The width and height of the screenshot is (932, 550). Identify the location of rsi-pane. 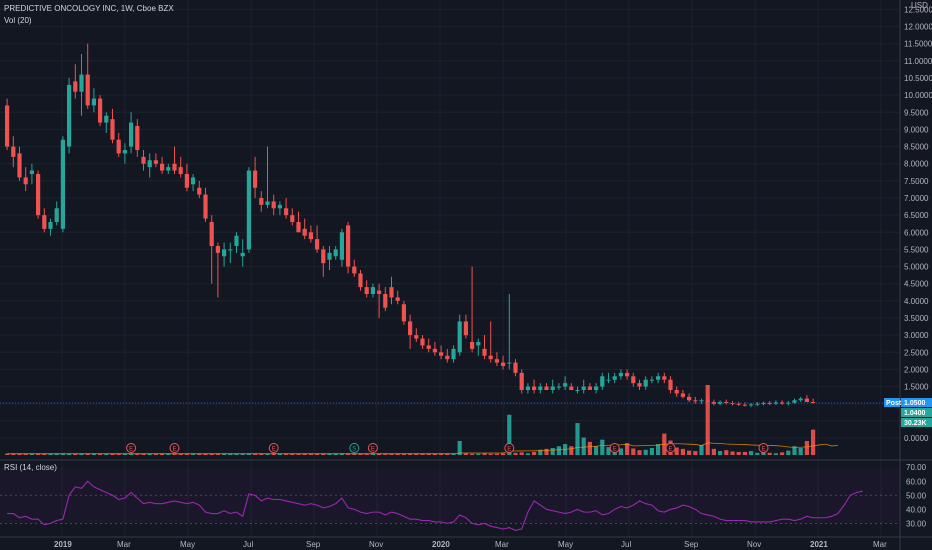
(450, 499).